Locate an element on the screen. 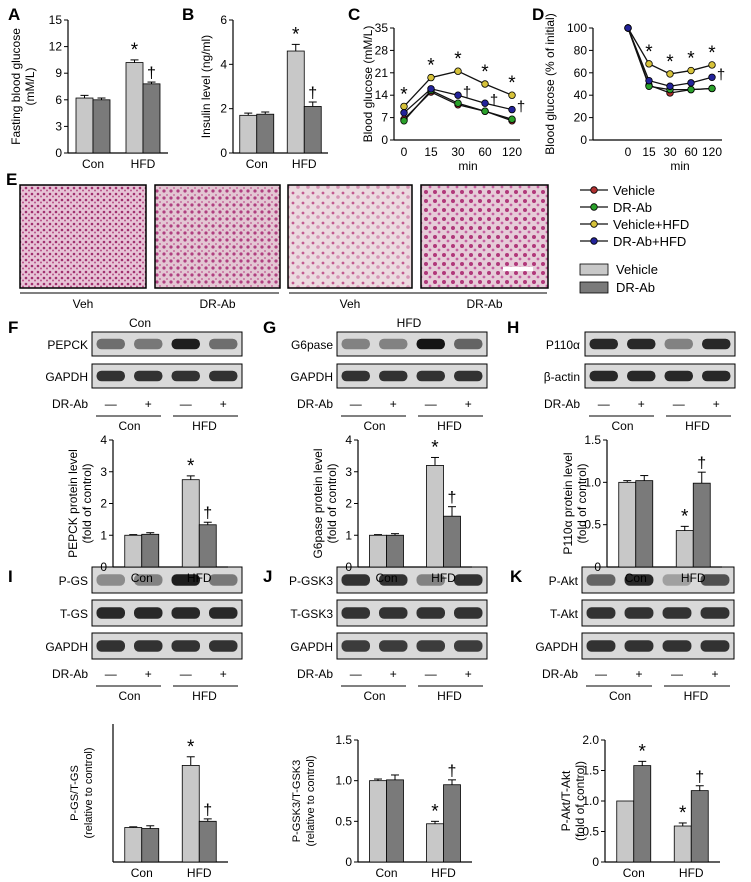 This screenshot has width=751, height=882. y-tick-label: 20 is located at coordinates (581, 118).